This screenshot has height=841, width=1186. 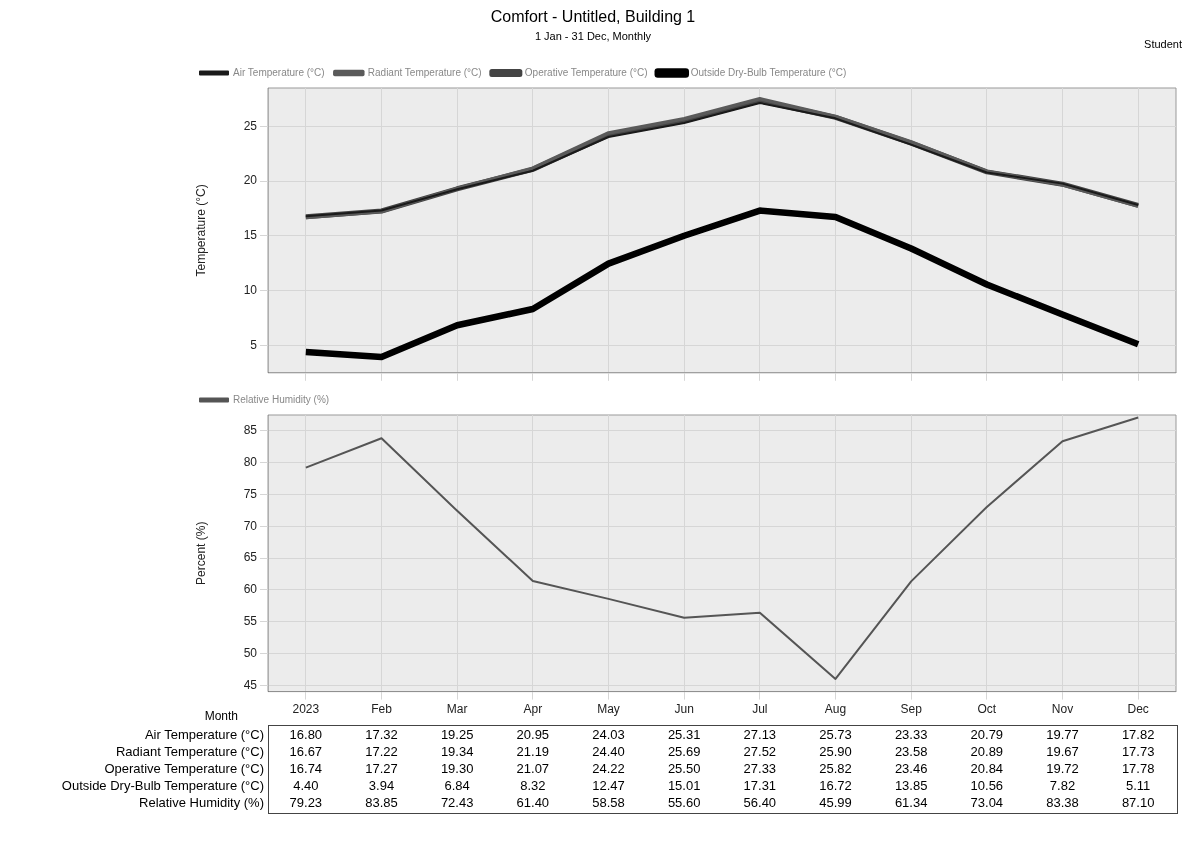 What do you see at coordinates (250, 289) in the screenshot?
I see `y-tick-label: 10` at bounding box center [250, 289].